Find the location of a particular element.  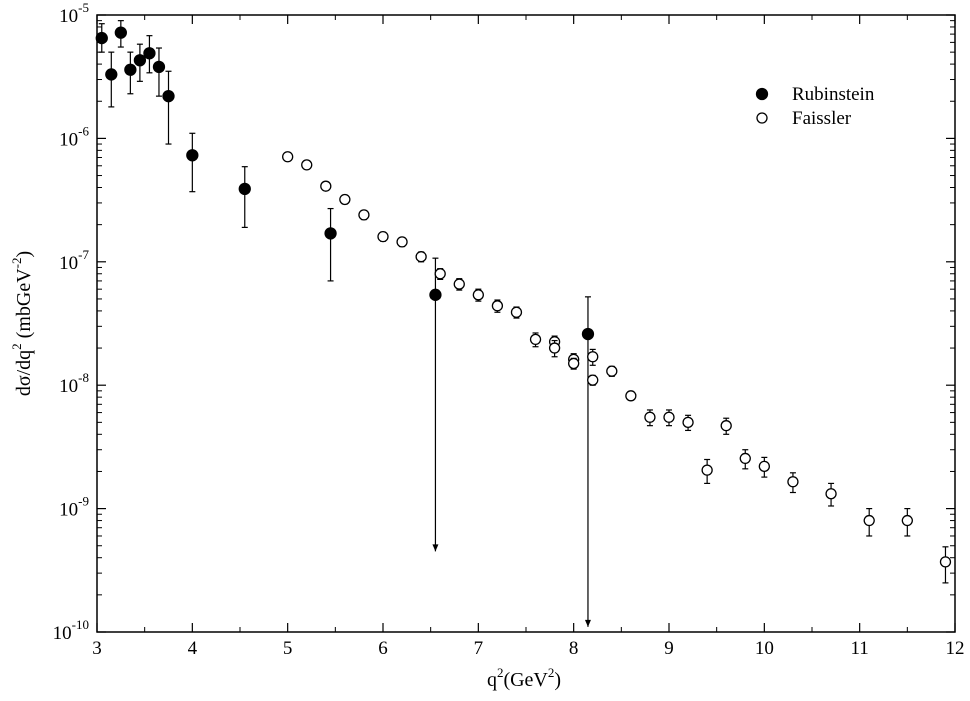

x-tick-label: 11 is located at coordinates (860, 648).